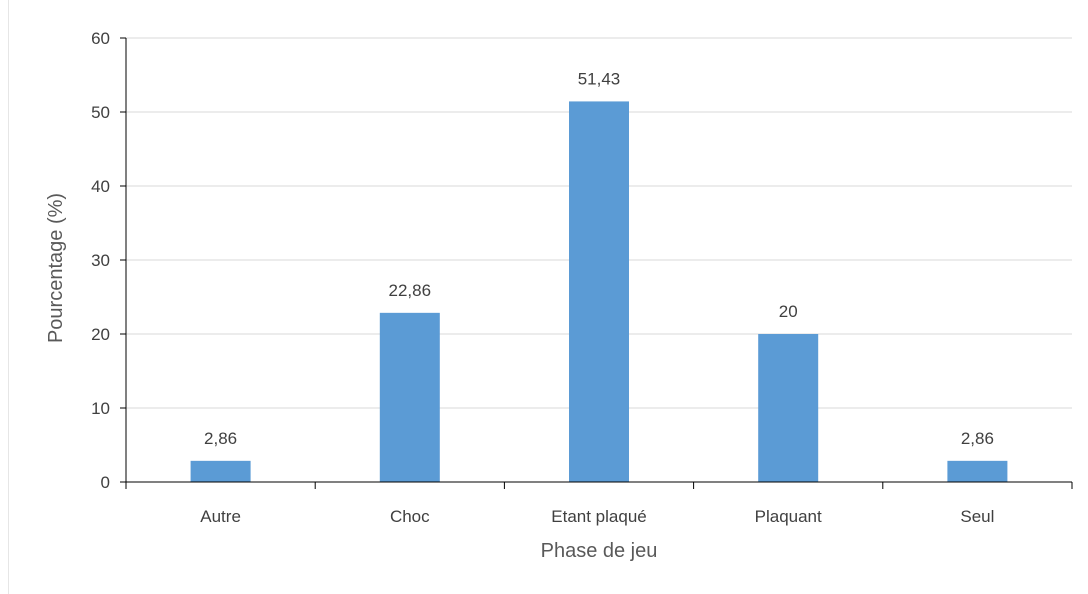 Image resolution: width=1088 pixels, height=594 pixels. I want to click on y-tick-label: 10, so click(100, 408).